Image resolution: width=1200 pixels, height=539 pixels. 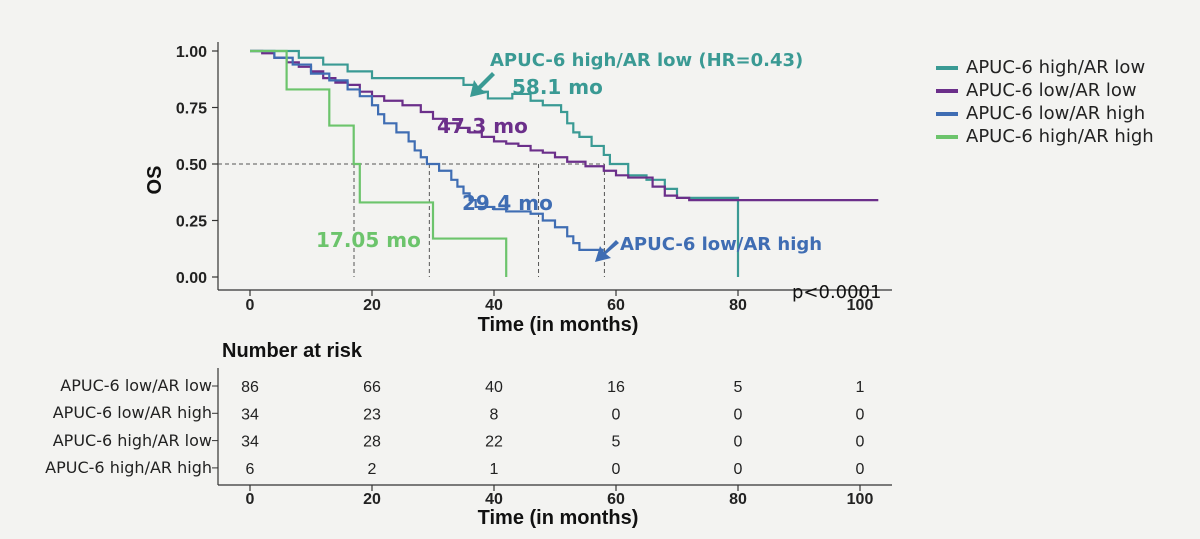 What do you see at coordinates (372, 305) in the screenshot?
I see `x-tick-label: 20` at bounding box center [372, 305].